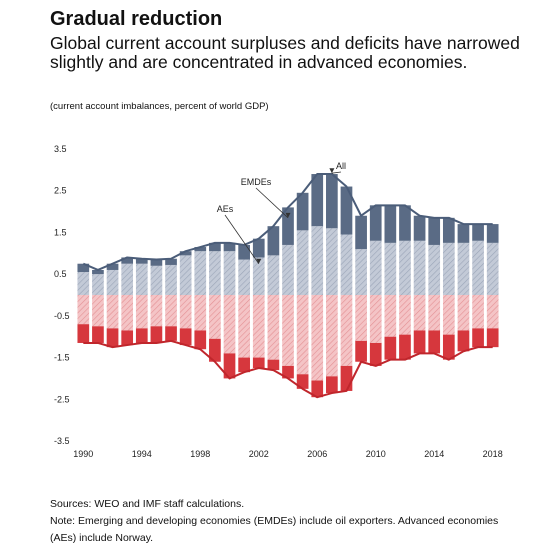  What do you see at coordinates (200, 454) in the screenshot?
I see `x-tick-label: 1998` at bounding box center [200, 454].